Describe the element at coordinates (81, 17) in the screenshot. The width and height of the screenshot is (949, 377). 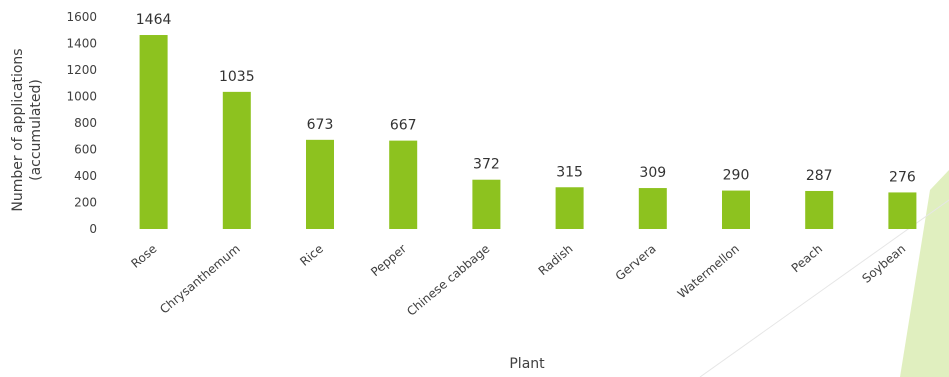
I see `y-tick-label: 1600` at that location.